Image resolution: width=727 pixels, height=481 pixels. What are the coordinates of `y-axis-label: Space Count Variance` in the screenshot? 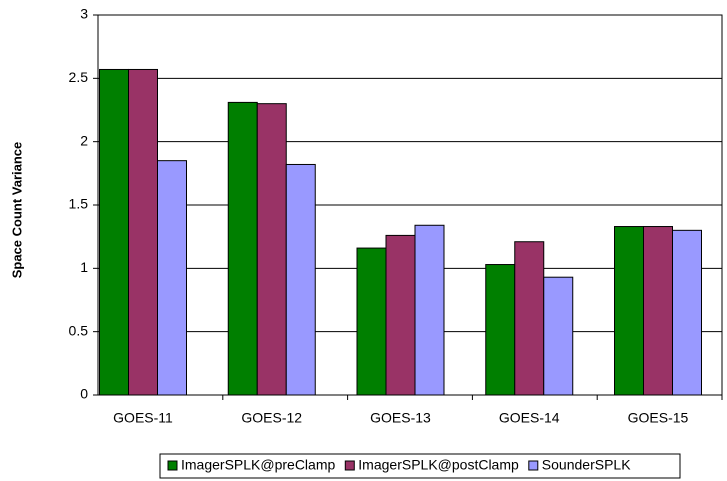 It's located at (16, 210).